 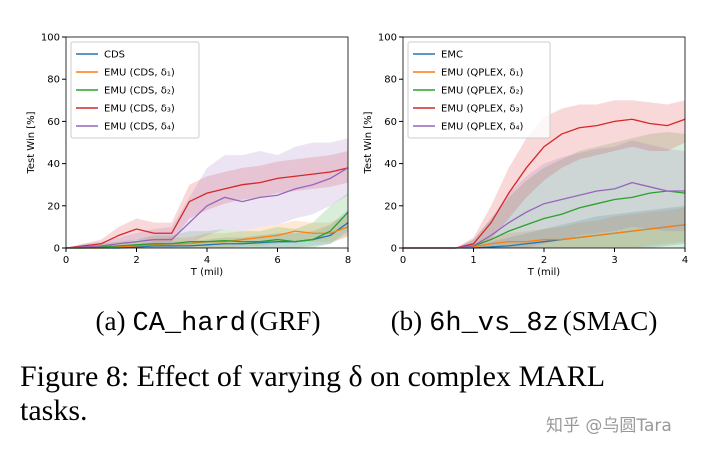 What do you see at coordinates (473, 260) in the screenshot?
I see `x-tick-label: 1` at bounding box center [473, 260].